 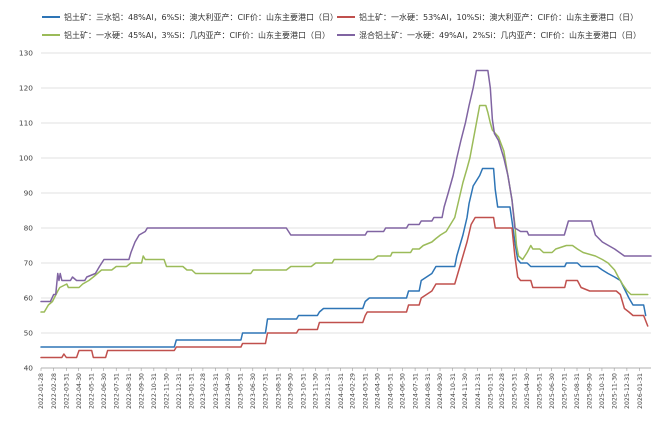 I want to click on x-tick-label: 2024-02-29, so click(x=353, y=391).